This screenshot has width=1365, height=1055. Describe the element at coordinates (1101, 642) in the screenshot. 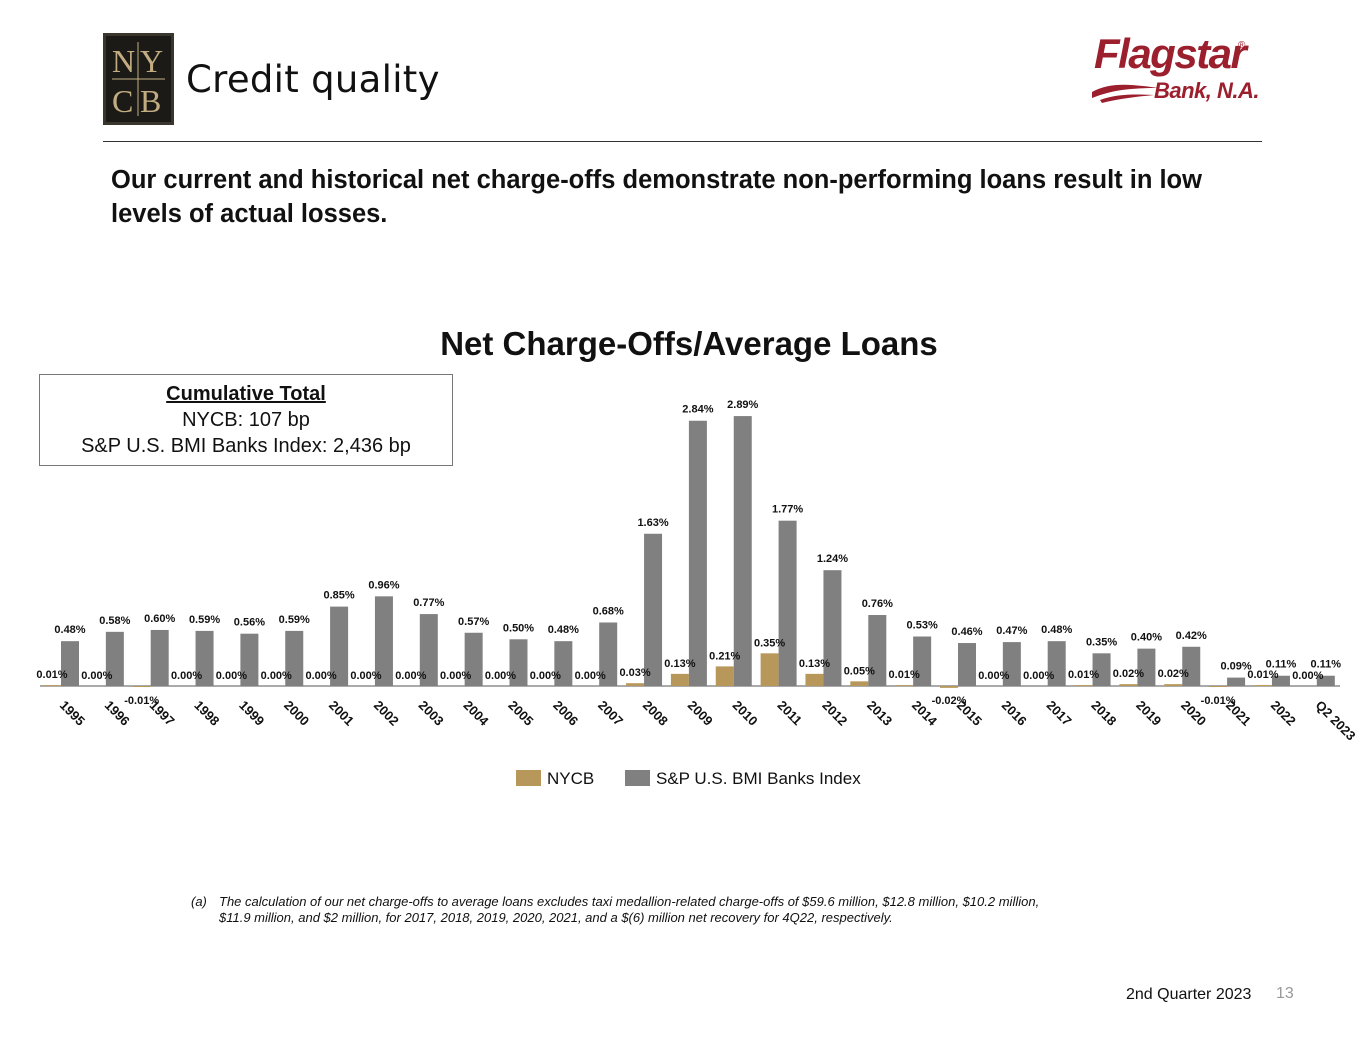

I see `data-label-index: 0.35%` at that location.